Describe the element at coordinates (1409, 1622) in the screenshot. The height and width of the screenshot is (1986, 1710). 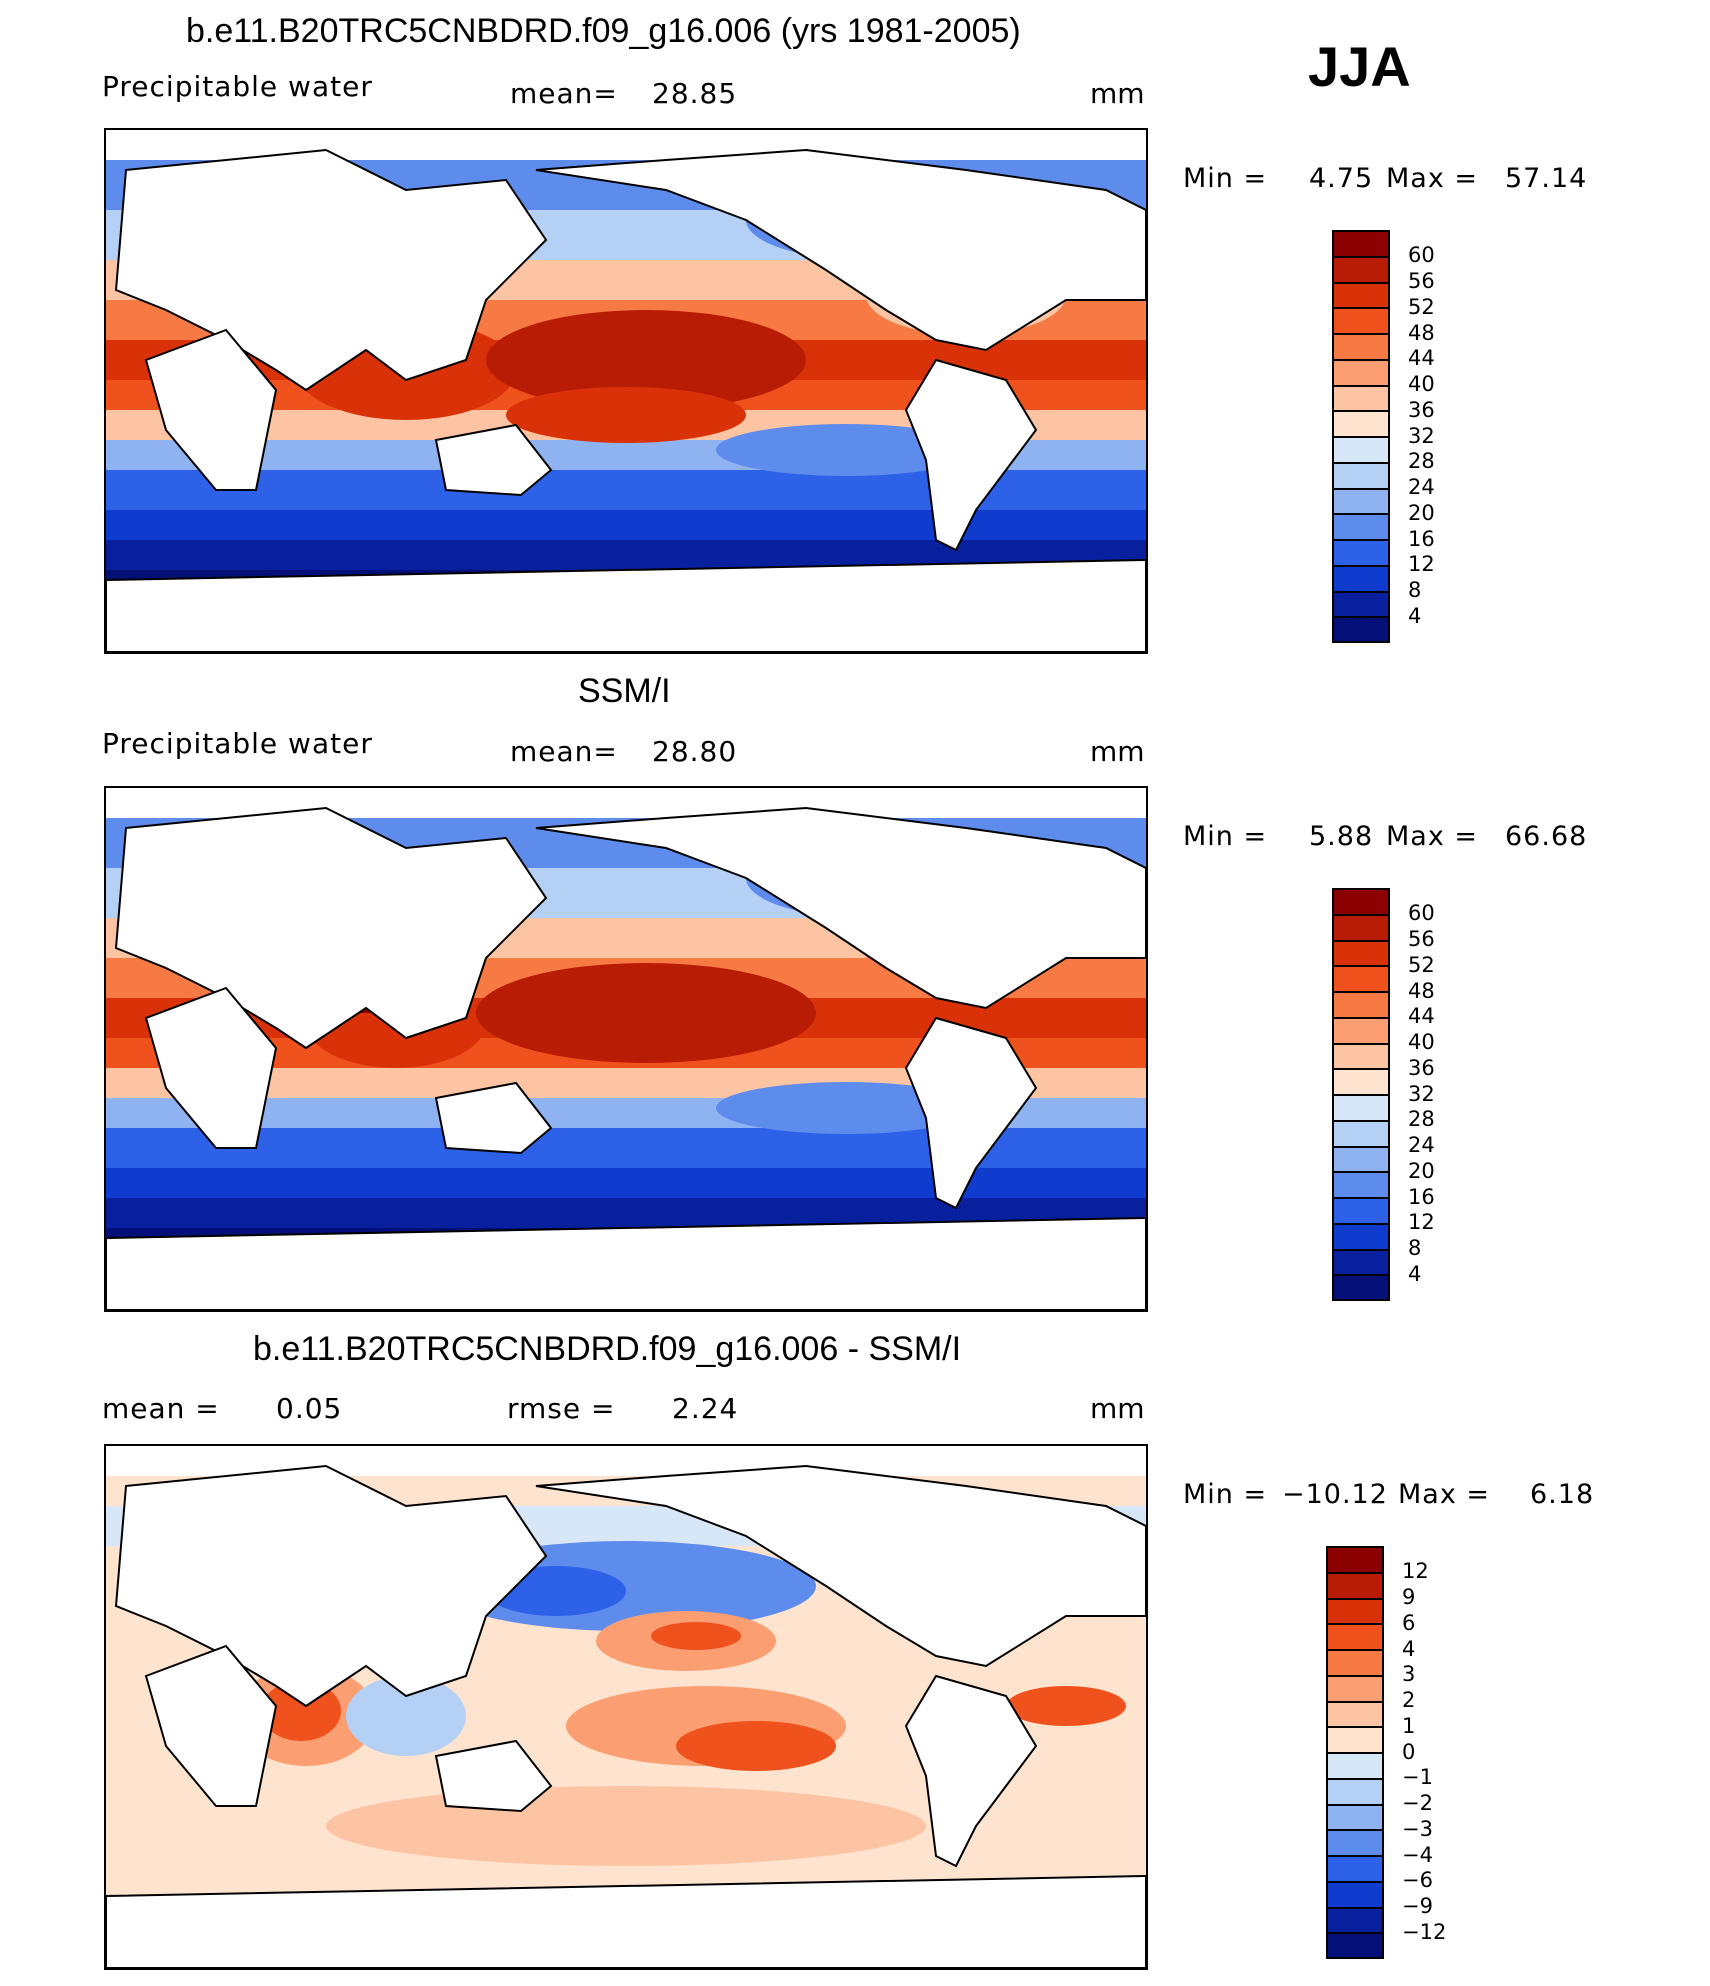
I see `colorbar-tick-label: 6` at that location.